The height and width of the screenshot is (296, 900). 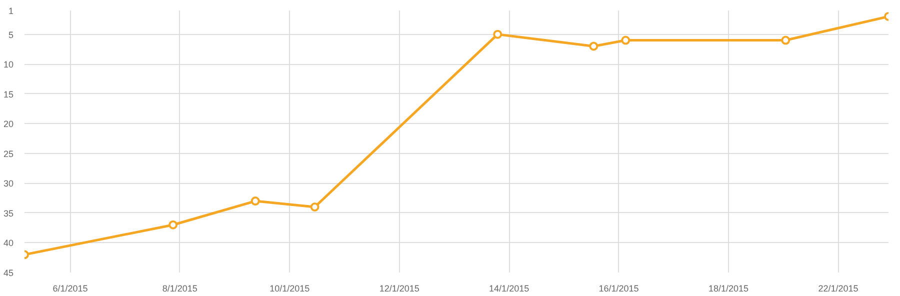 I want to click on y-tick-label: 15, so click(x=8, y=94).